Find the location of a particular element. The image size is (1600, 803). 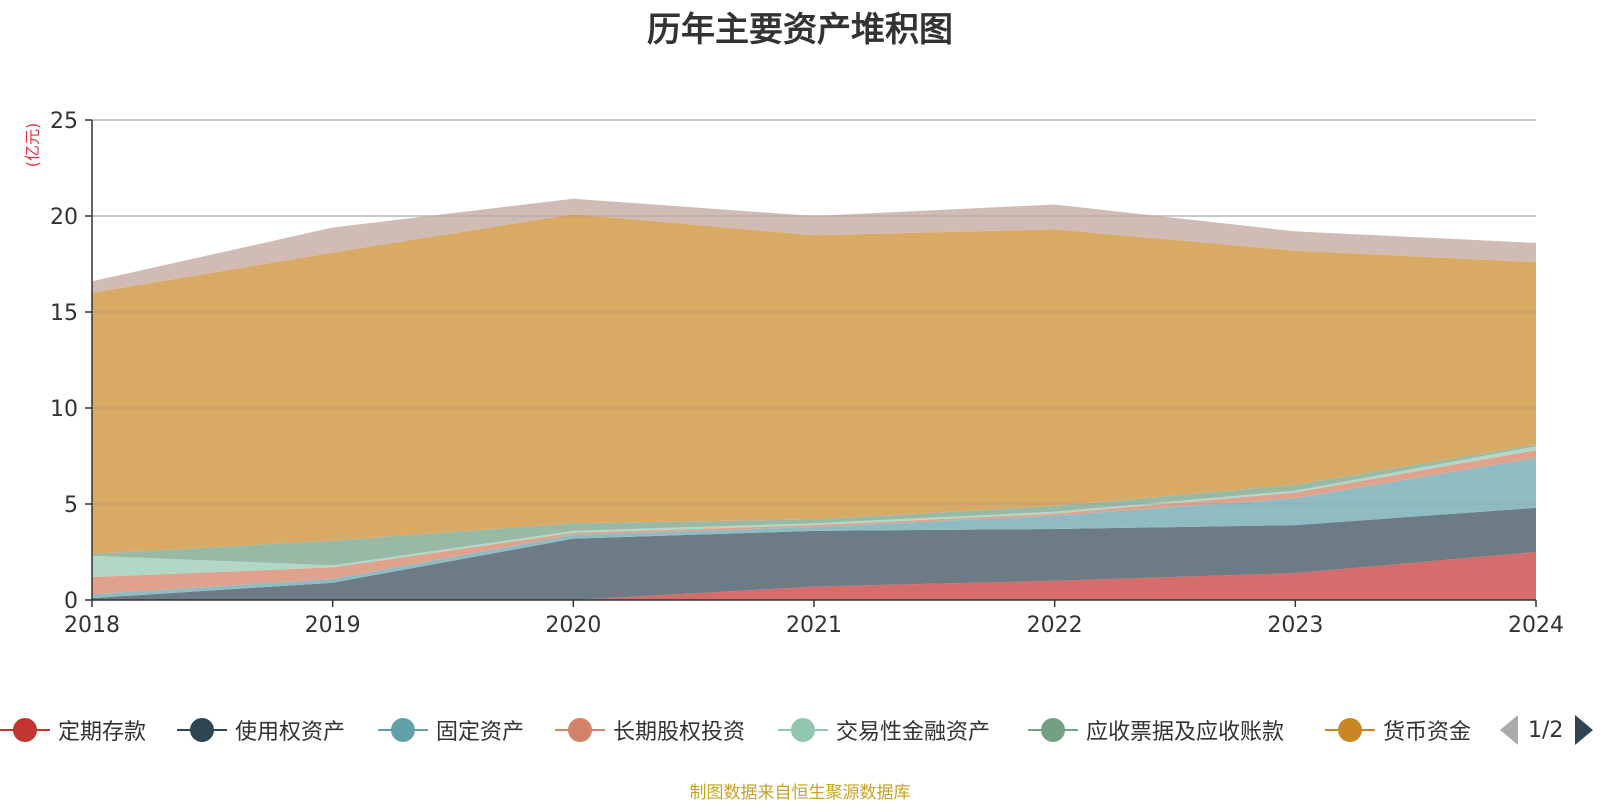

x-tick-label: 2021 is located at coordinates (814, 625).